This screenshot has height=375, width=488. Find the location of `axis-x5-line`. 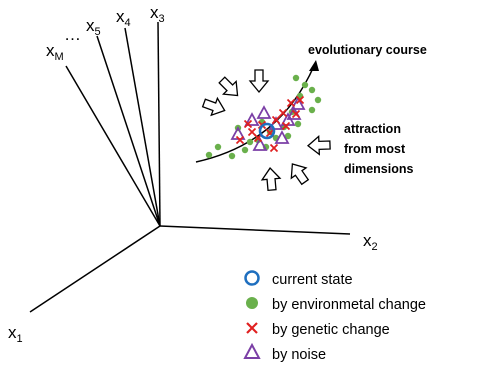

axis-x5-line is located at coordinates (128, 131).